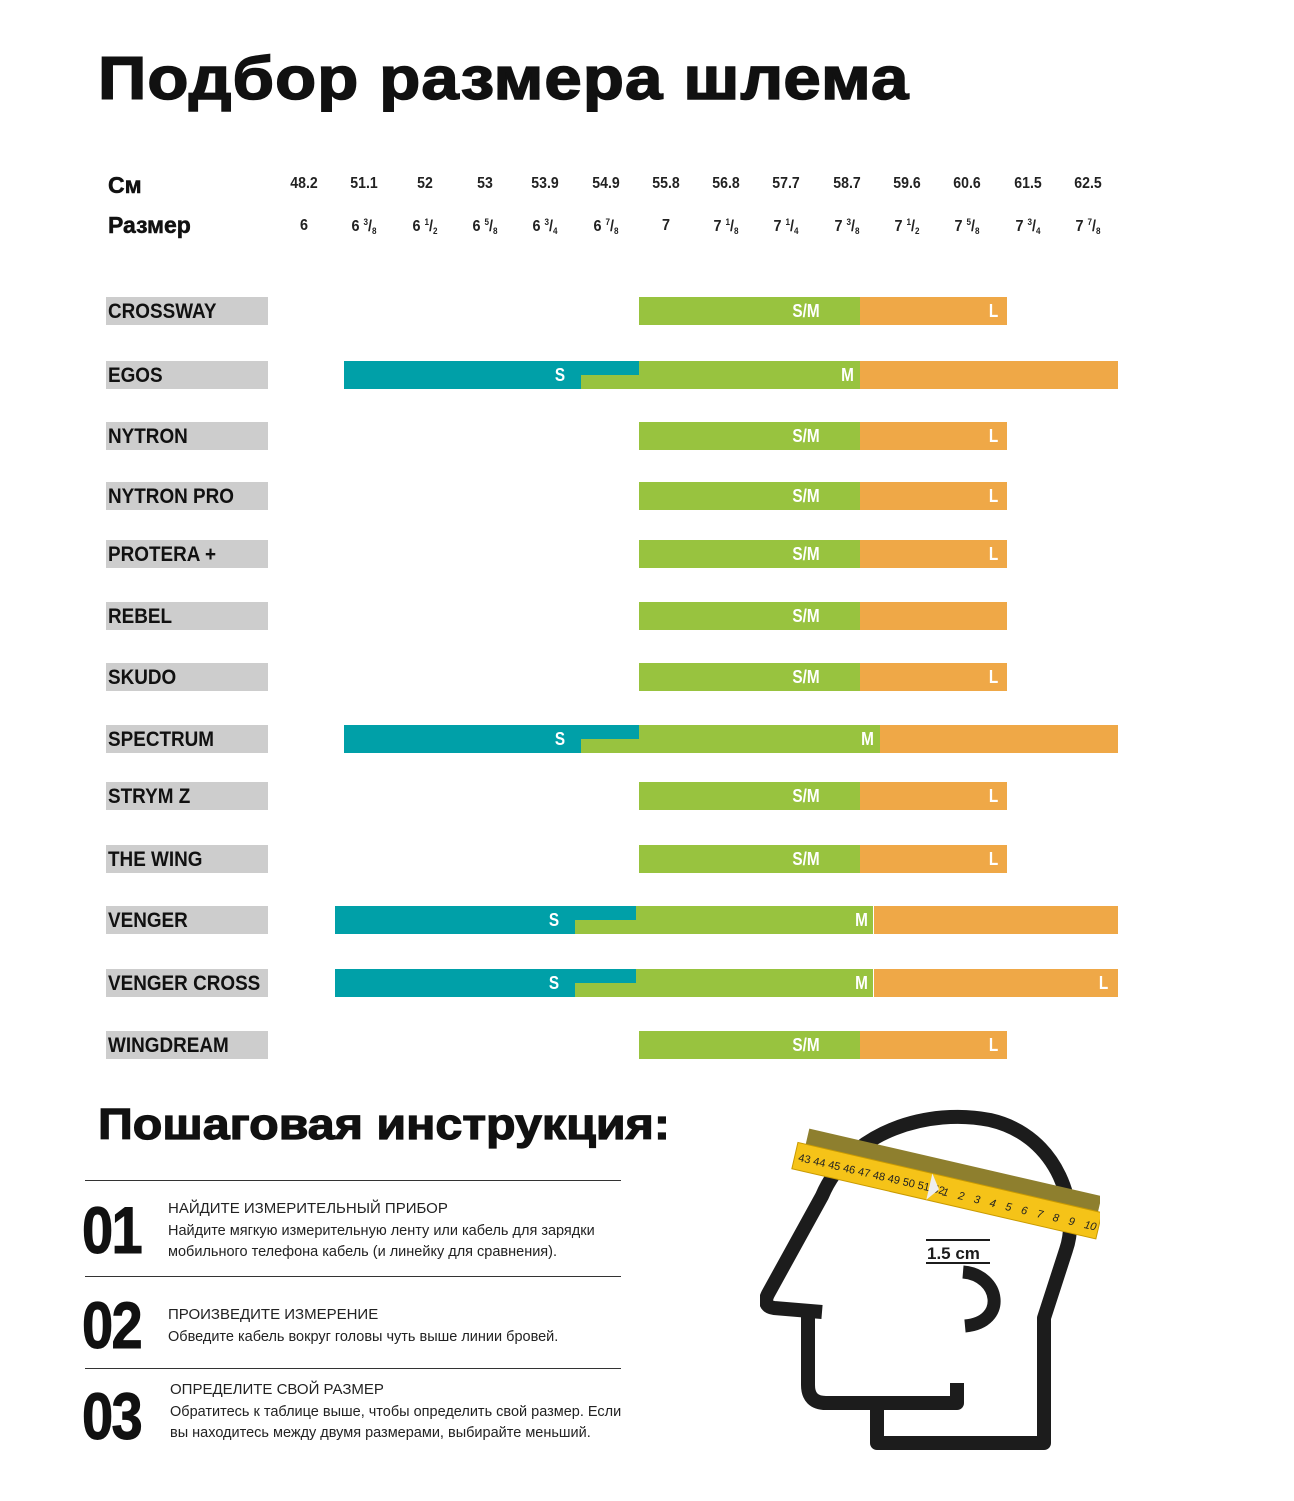 This screenshot has width=1294, height=1501. I want to click on size-tick-label: 7, so click(666, 226).